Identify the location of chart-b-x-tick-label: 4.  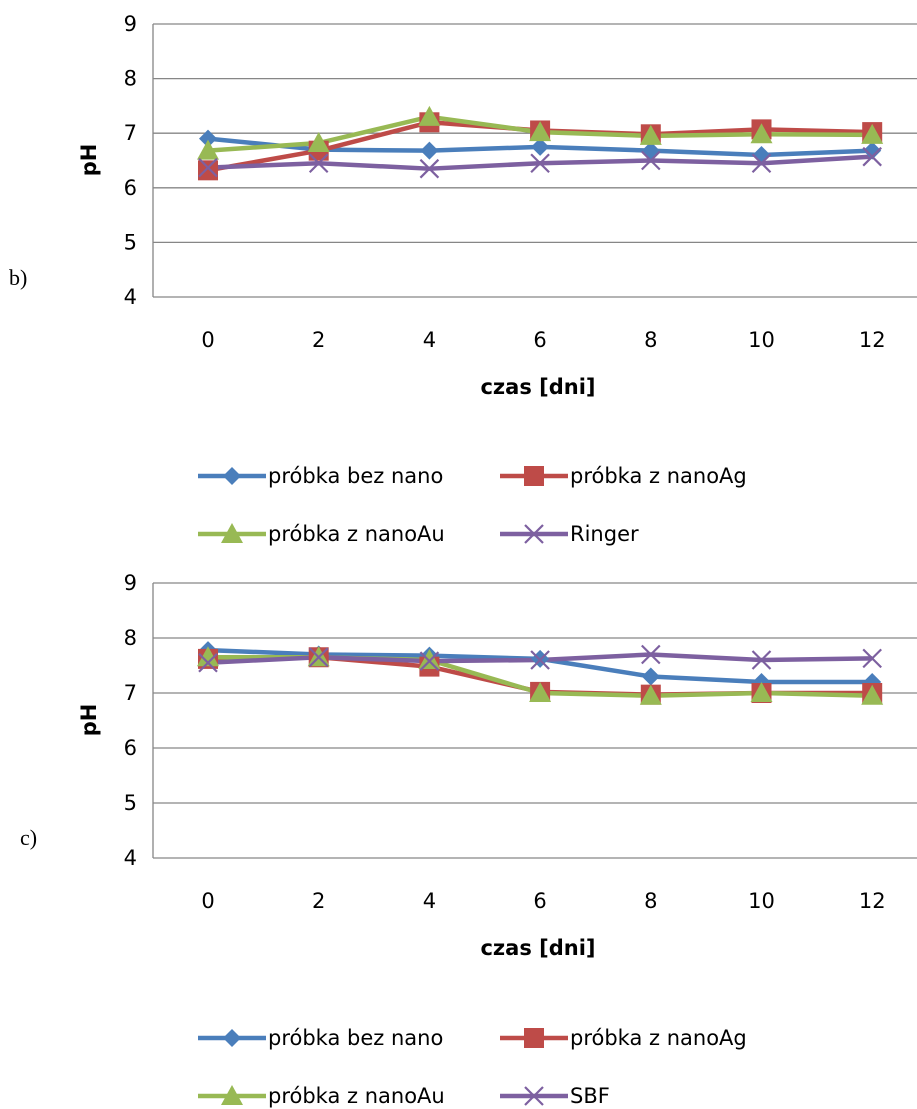
(429, 340).